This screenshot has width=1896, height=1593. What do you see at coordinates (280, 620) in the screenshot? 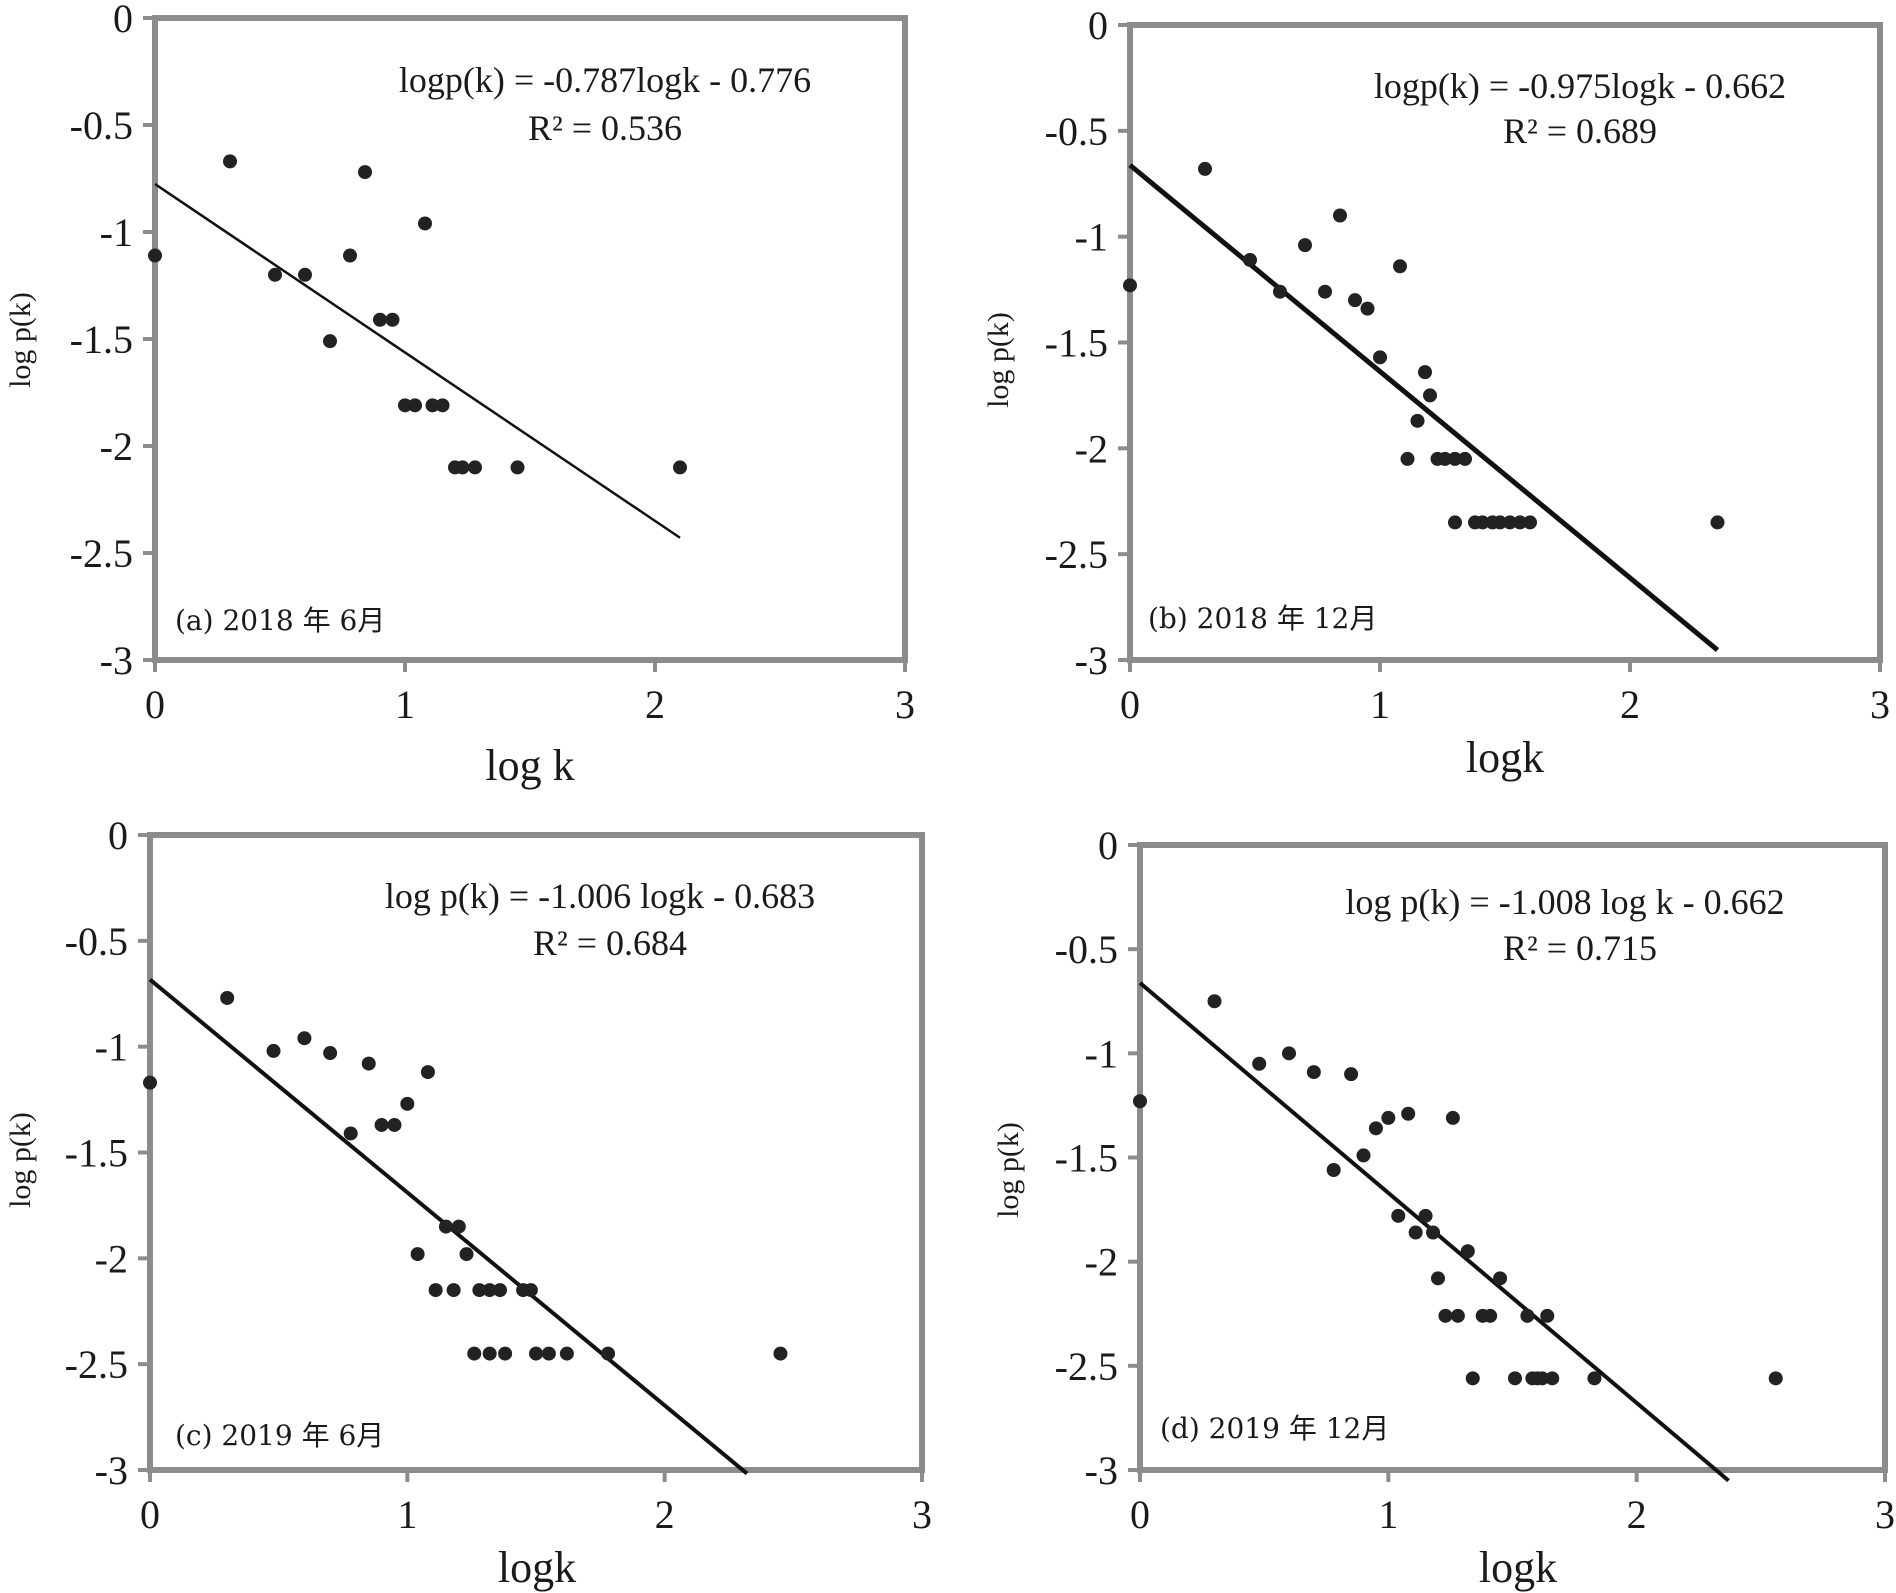
I see `panel-label: (a) 2018 年 6月` at bounding box center [280, 620].